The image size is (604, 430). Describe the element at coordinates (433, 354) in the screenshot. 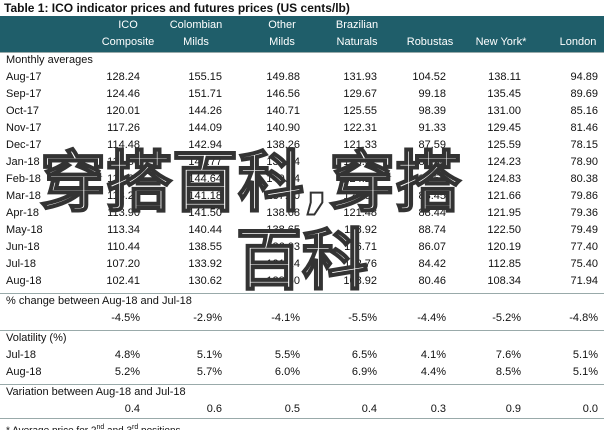

I see `cell: 4.1%` at that location.